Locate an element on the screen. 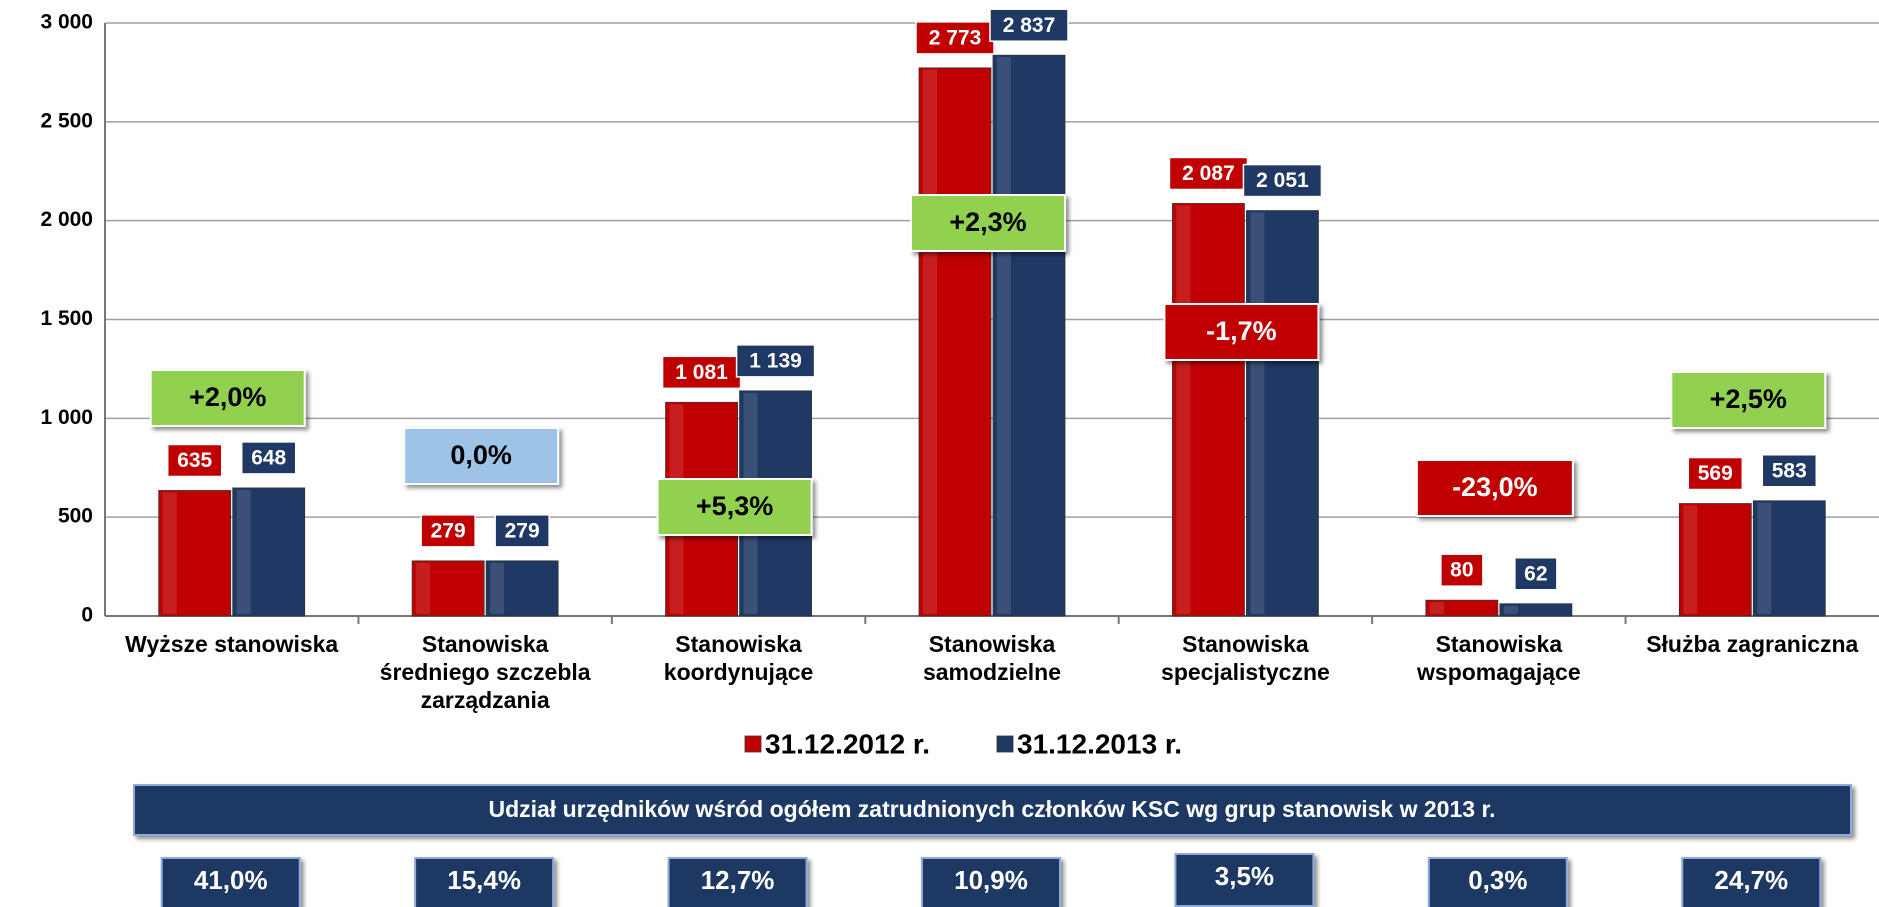 The height and width of the screenshot is (907, 1879). change-label: +2,0% is located at coordinates (227, 397).